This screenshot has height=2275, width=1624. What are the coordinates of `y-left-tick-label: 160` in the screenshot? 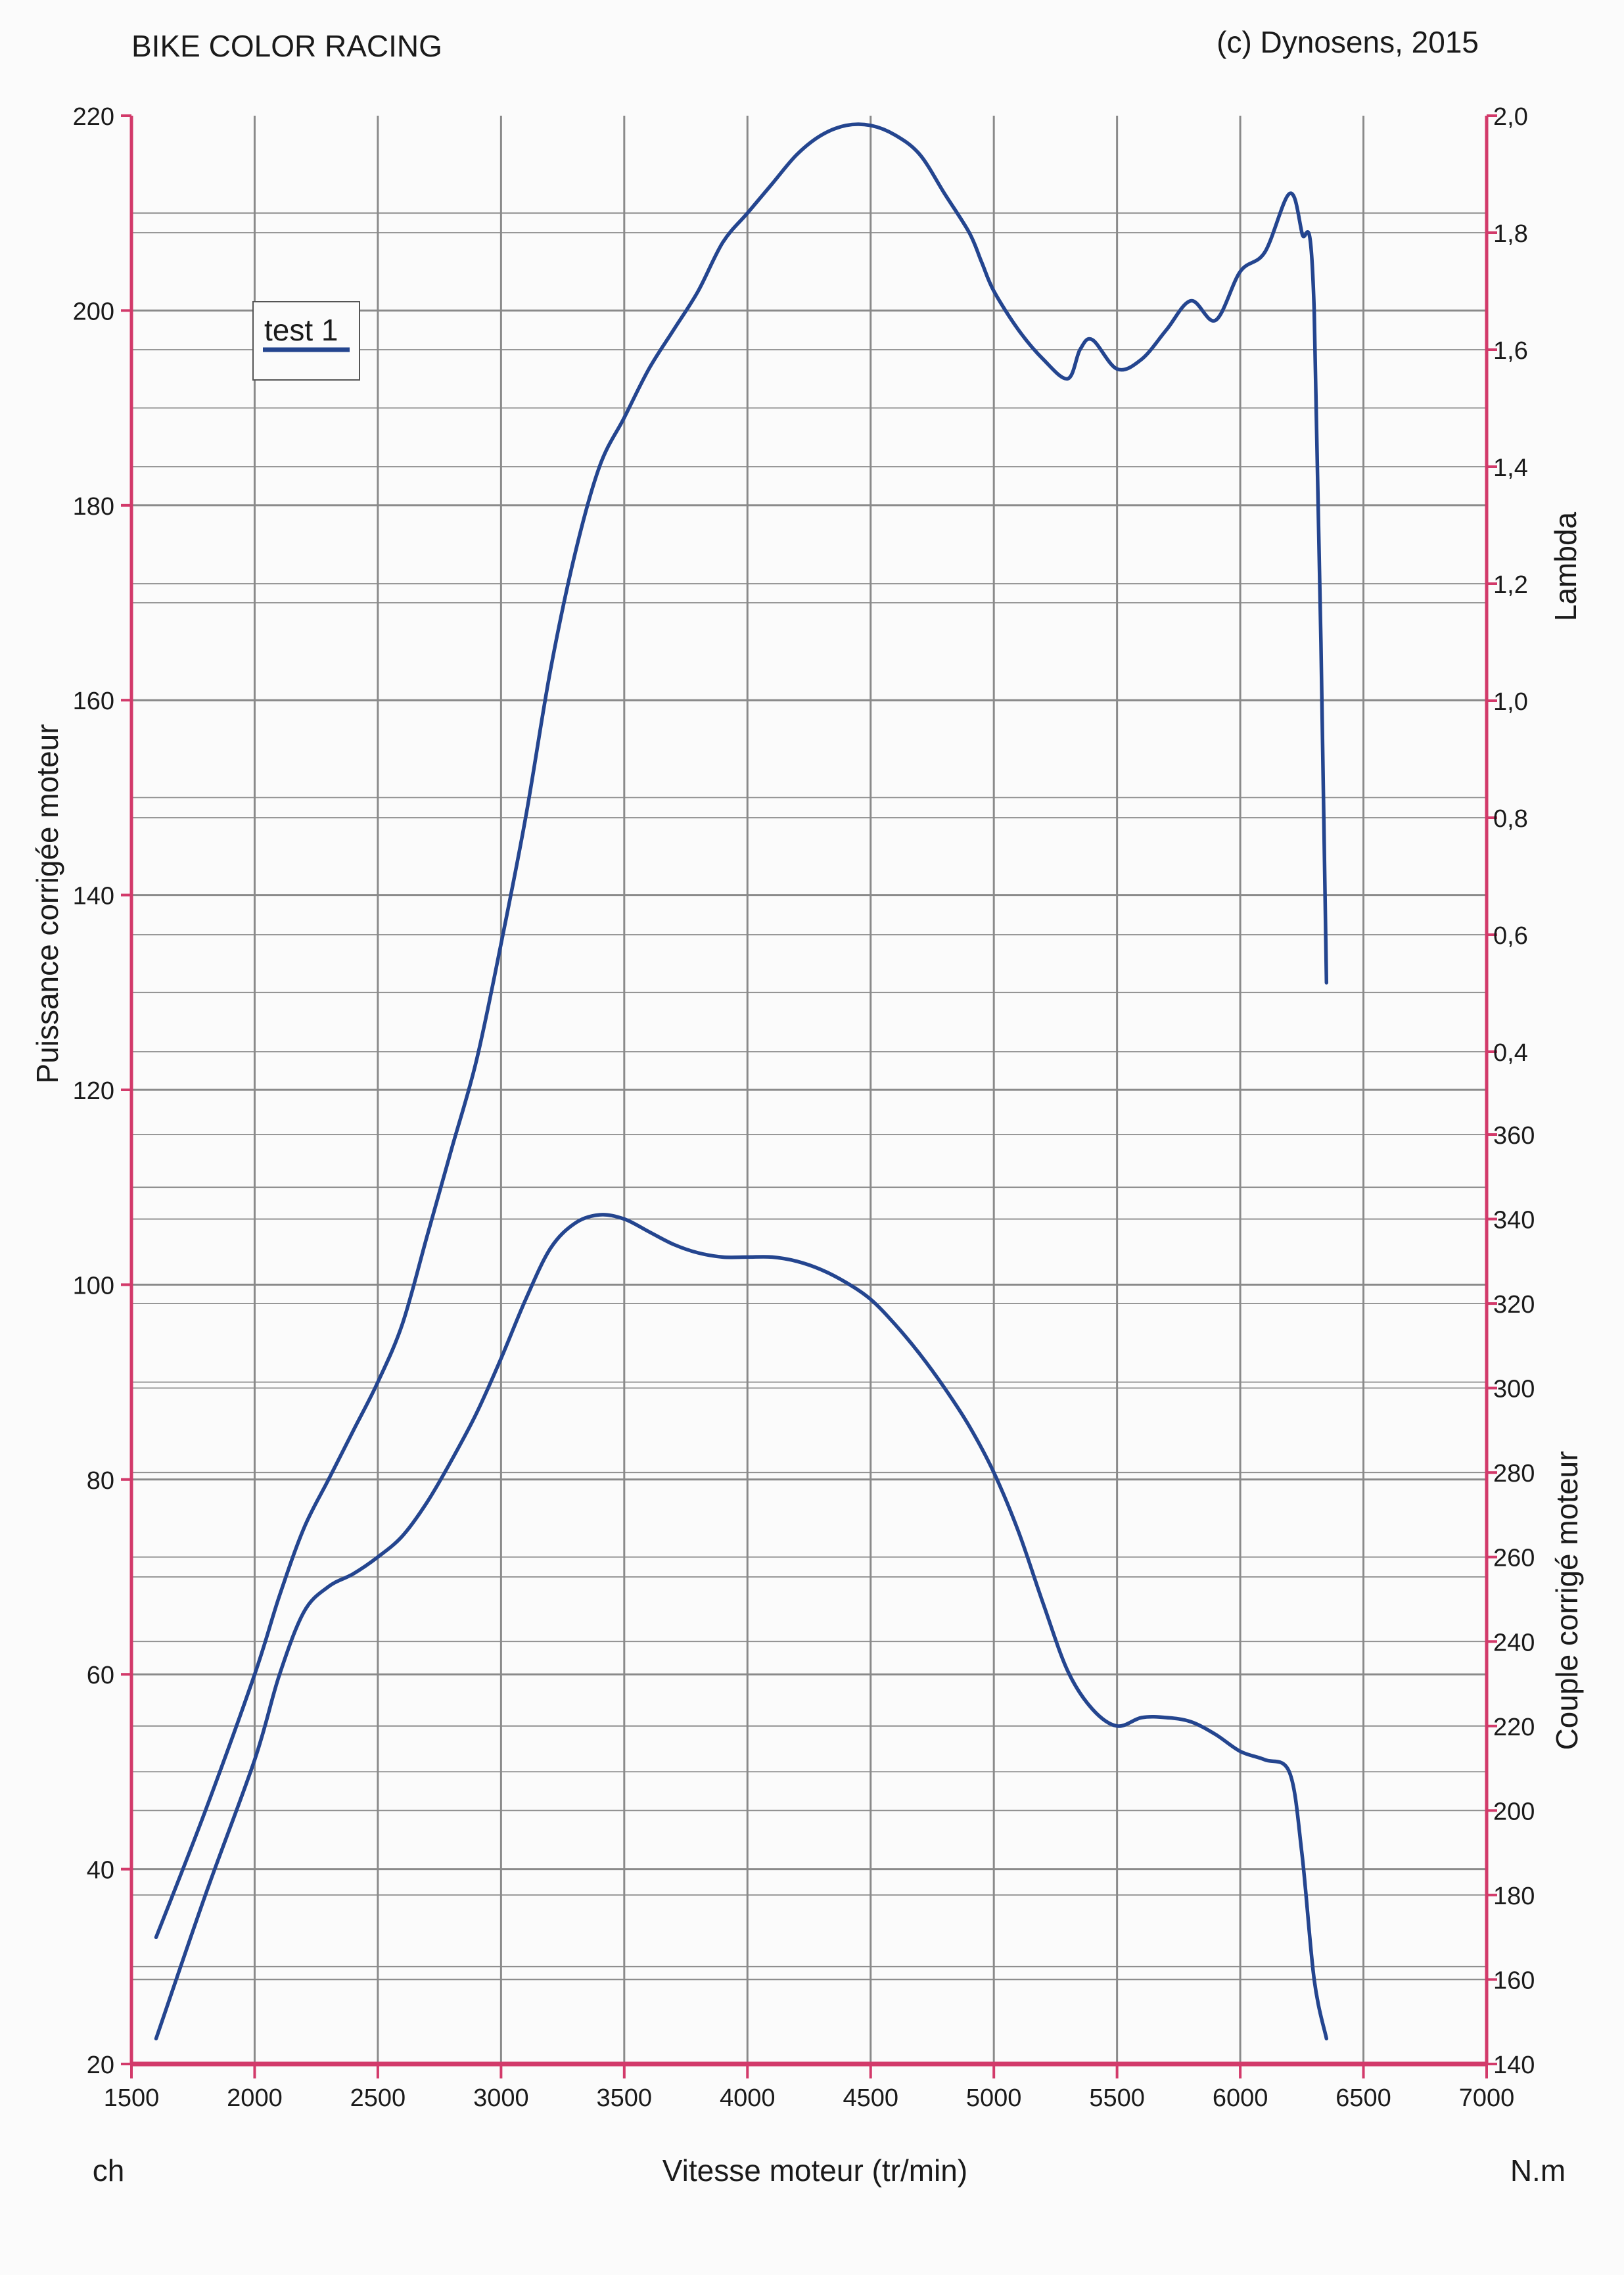 It's located at (93, 702).